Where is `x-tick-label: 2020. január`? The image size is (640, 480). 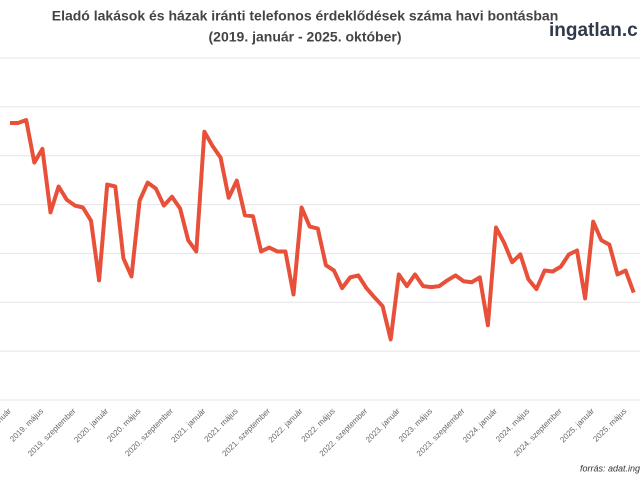 x-tick-label: 2020. január is located at coordinates (91, 425).